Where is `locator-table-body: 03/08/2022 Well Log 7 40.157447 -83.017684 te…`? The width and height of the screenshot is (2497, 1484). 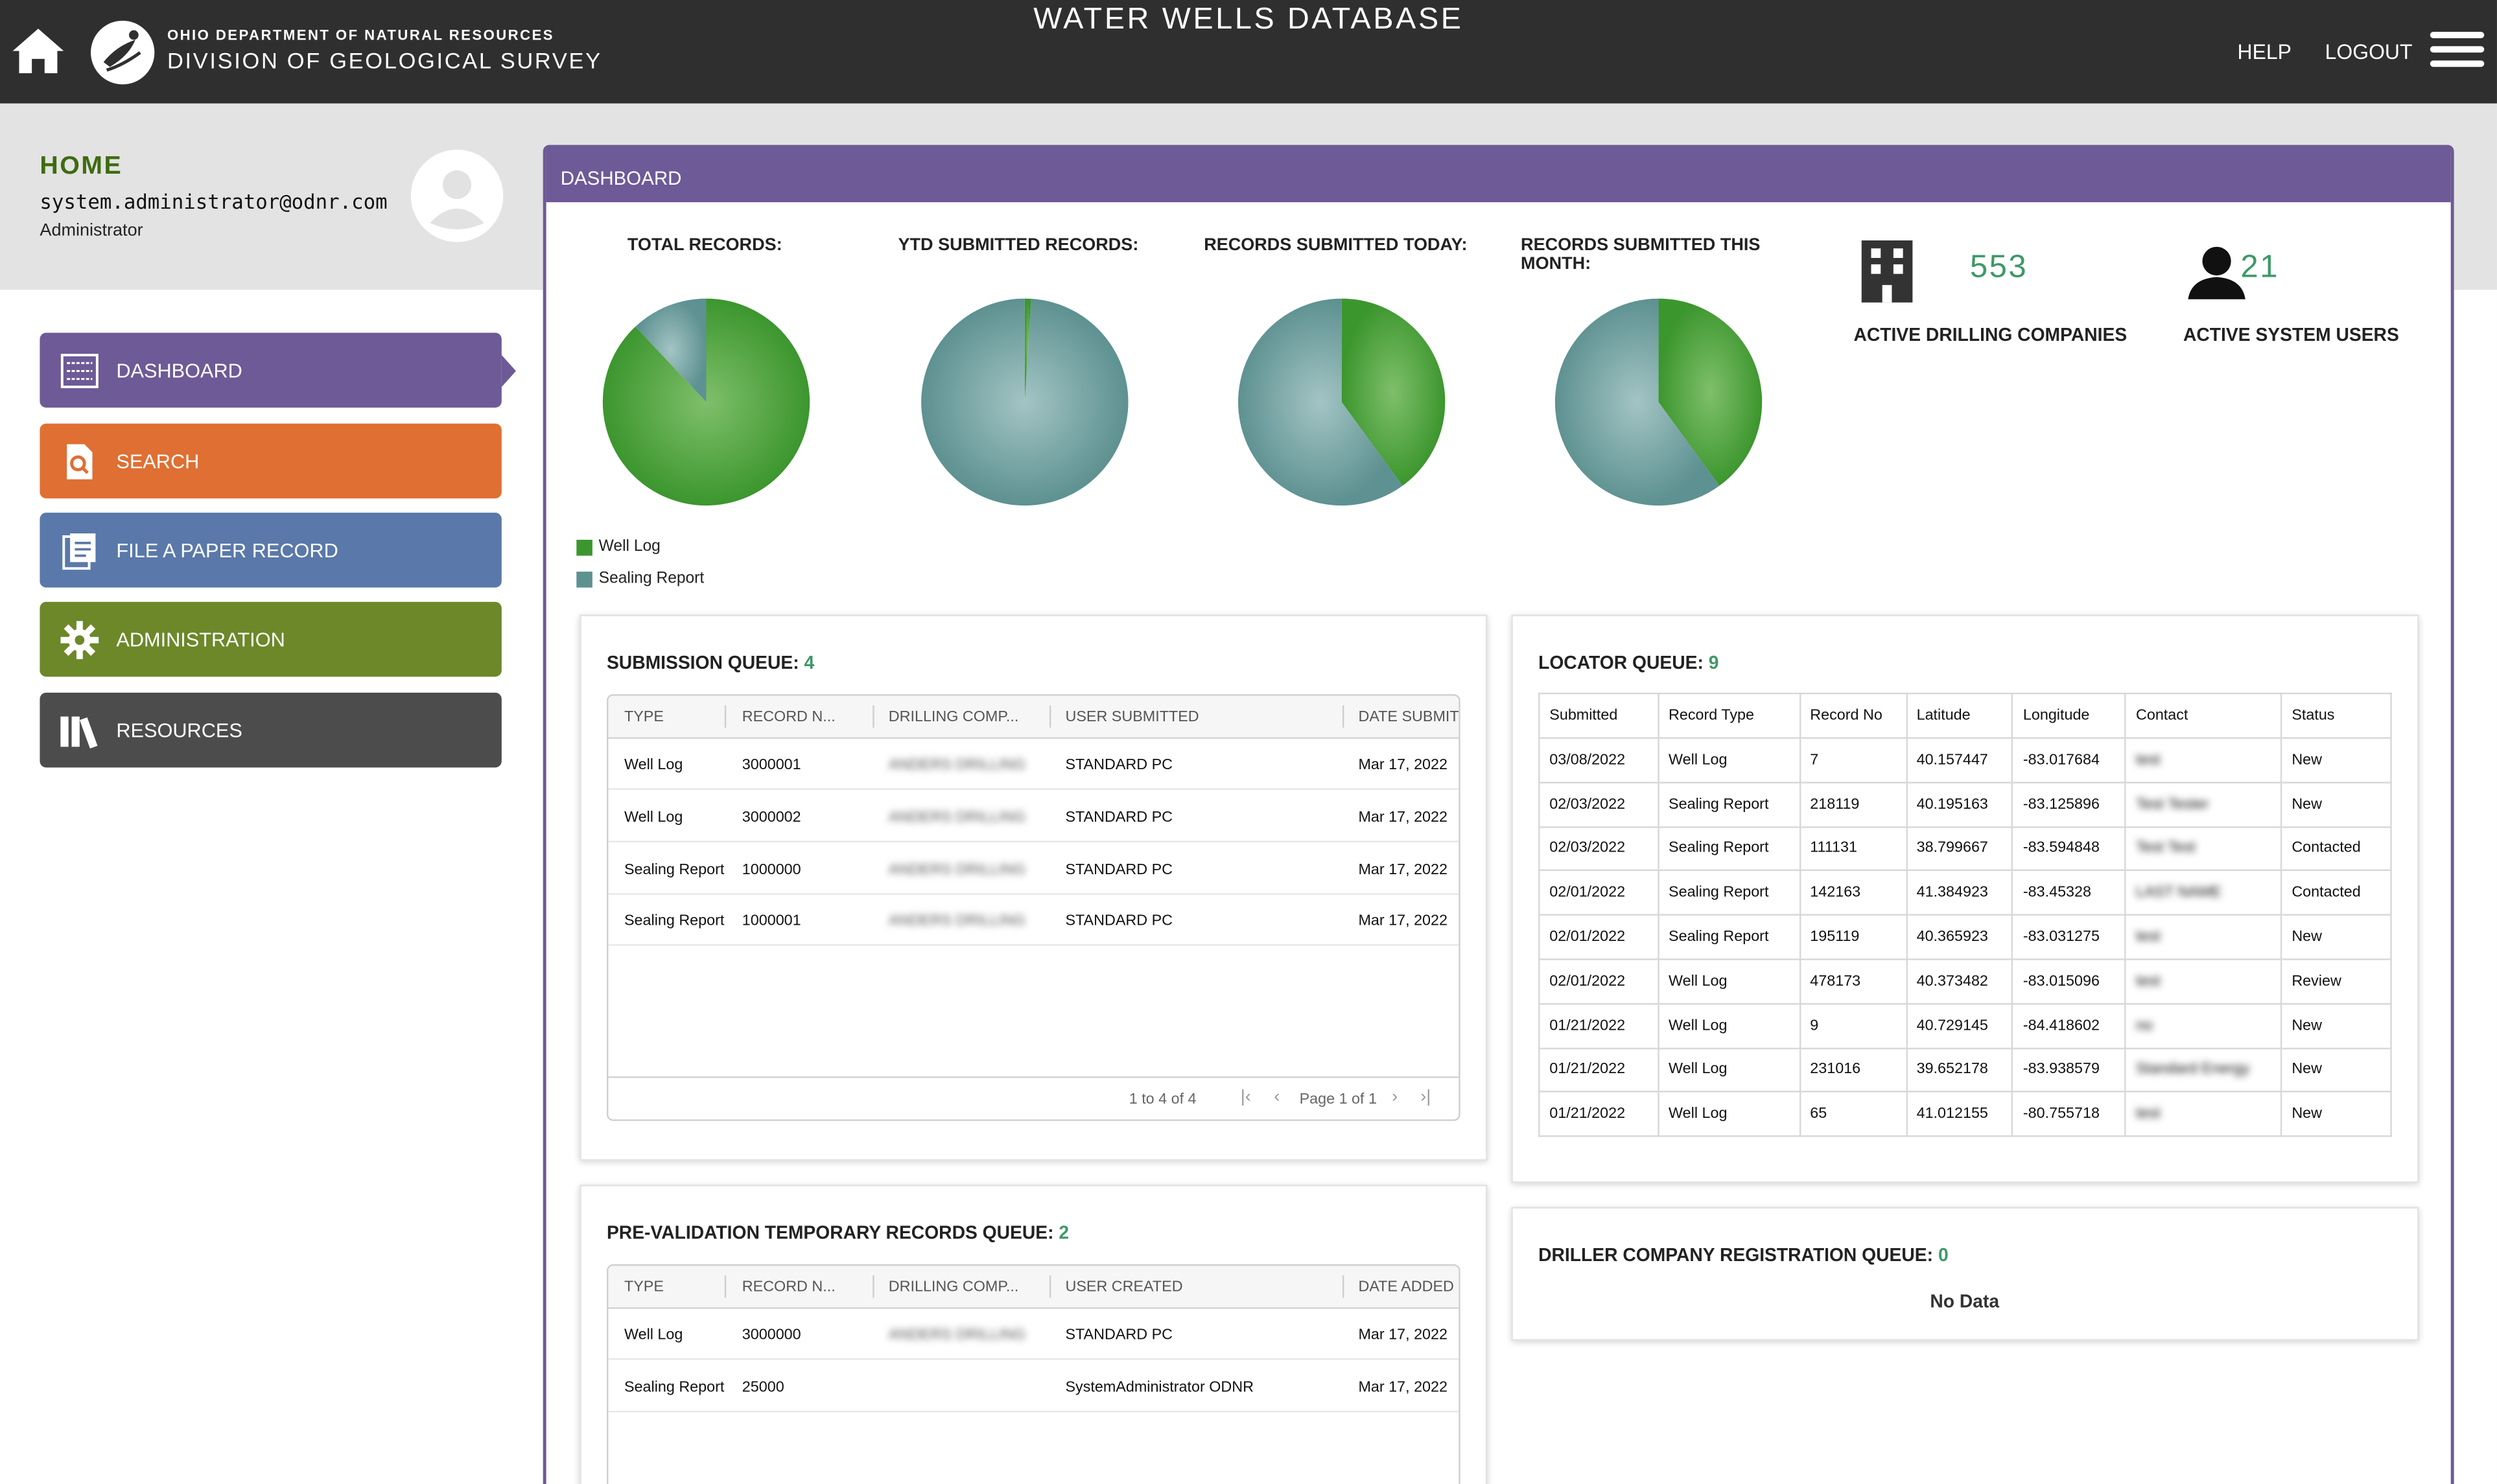 locator-table-body: 03/08/2022 Well Log 7 40.157447 -83.017684 te… is located at coordinates (1965, 937).